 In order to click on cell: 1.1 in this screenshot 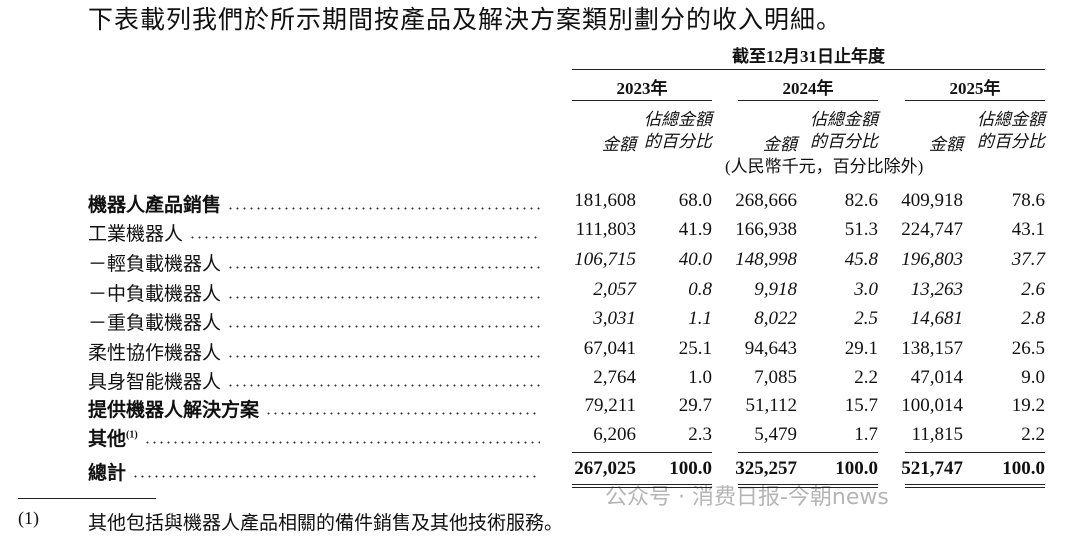, I will do `click(700, 318)`.